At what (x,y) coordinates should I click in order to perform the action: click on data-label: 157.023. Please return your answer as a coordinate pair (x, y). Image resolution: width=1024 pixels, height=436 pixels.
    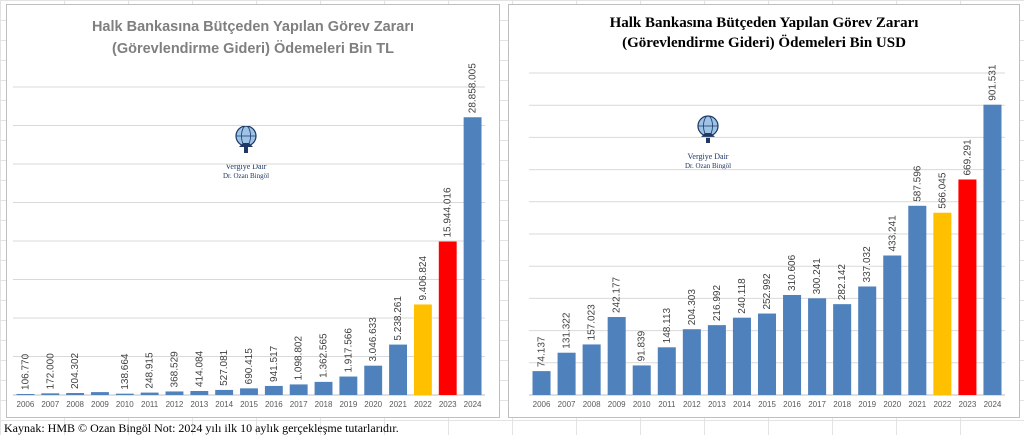
    Looking at the image, I should click on (592, 322).